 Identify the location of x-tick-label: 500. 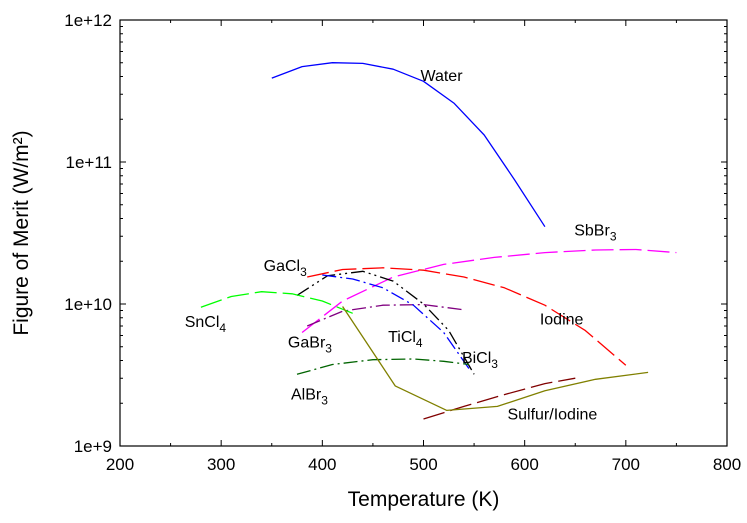
(423, 464).